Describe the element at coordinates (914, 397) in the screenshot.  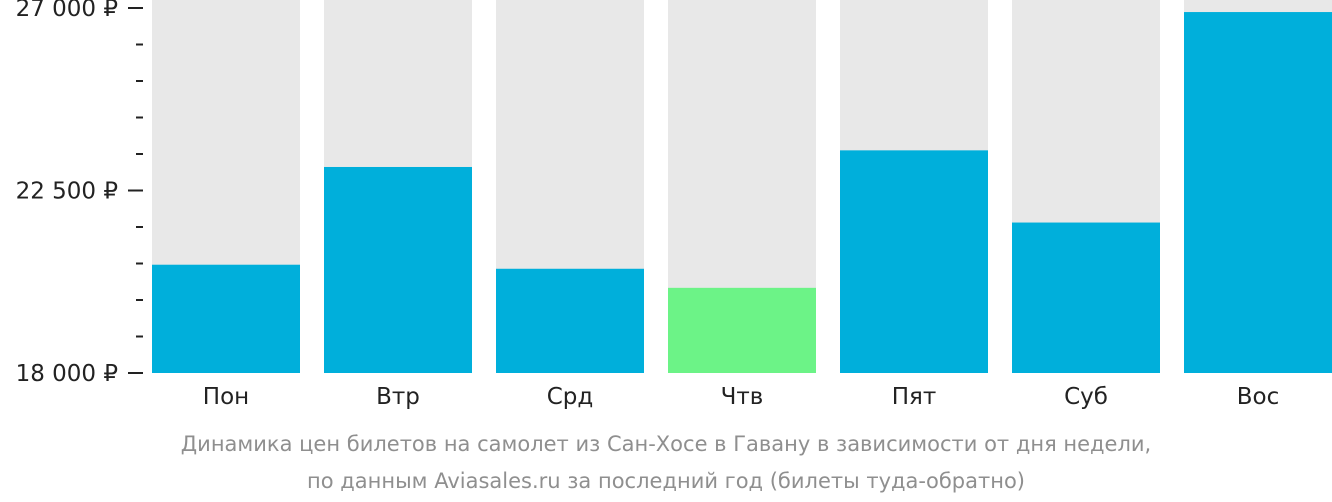
I see `x-tick-label-5: Пят` at that location.